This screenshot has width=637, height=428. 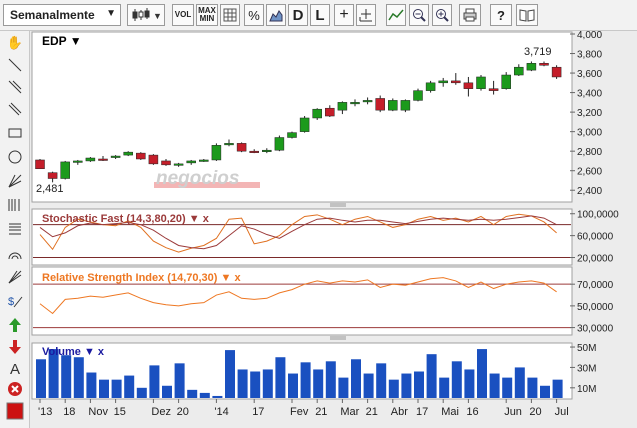 I want to click on x-tick-label: '13, so click(x=45, y=412).